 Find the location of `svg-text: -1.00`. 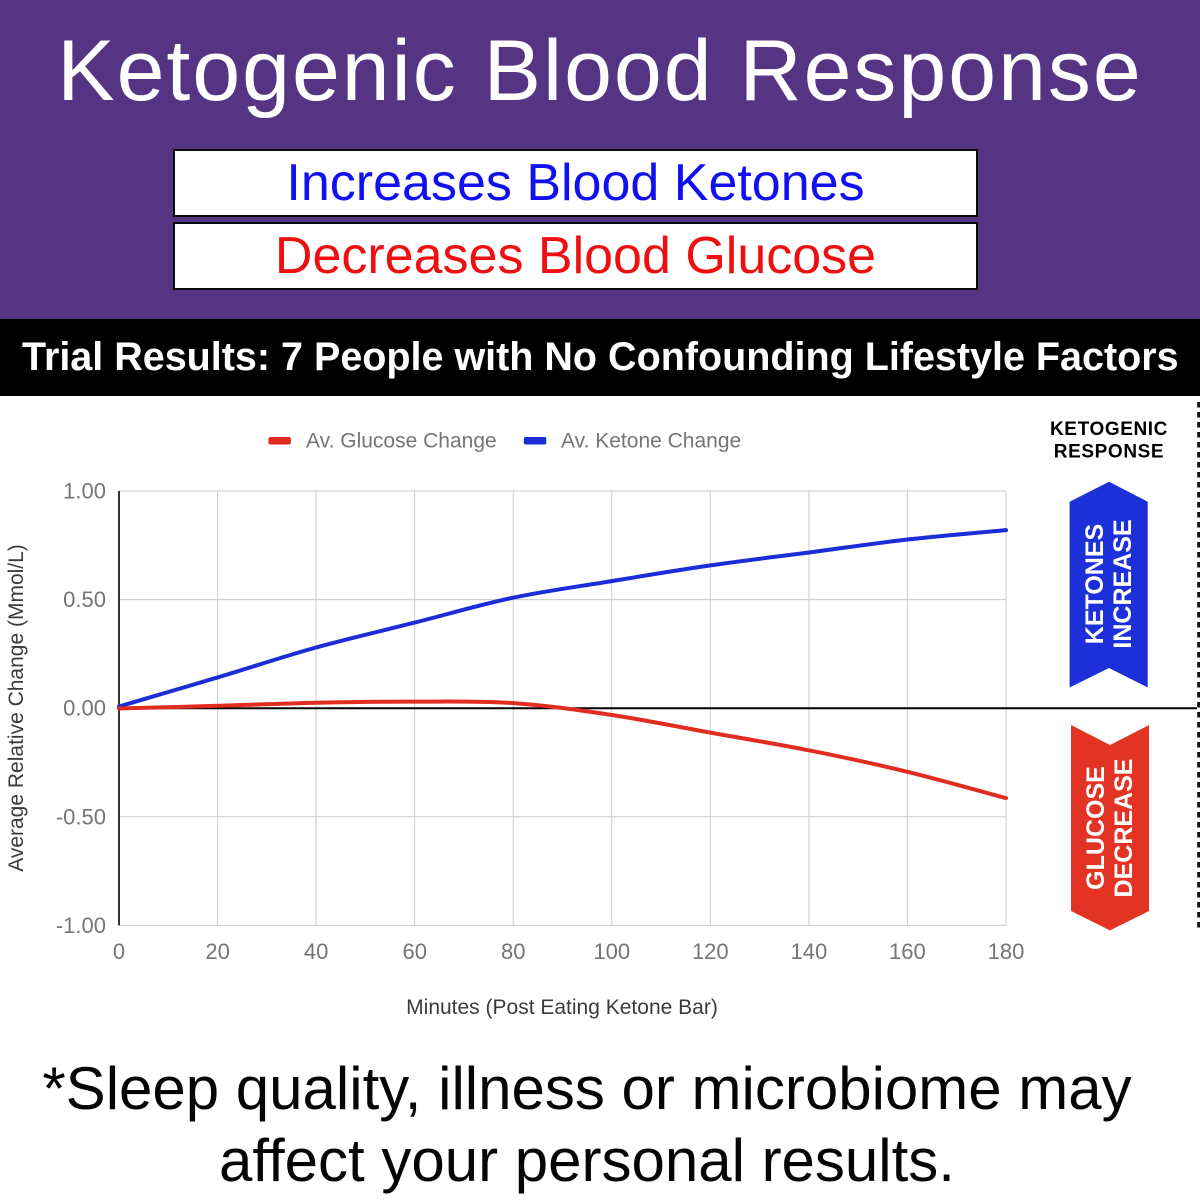

svg-text: -1.00 is located at coordinates (81, 925).